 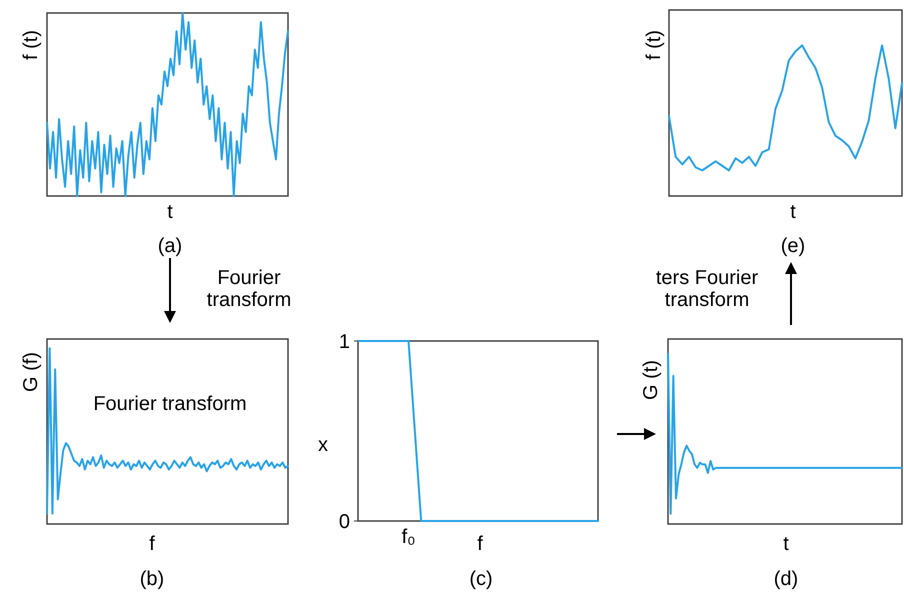 I want to click on annotation: Fourier transform, so click(x=170, y=404).